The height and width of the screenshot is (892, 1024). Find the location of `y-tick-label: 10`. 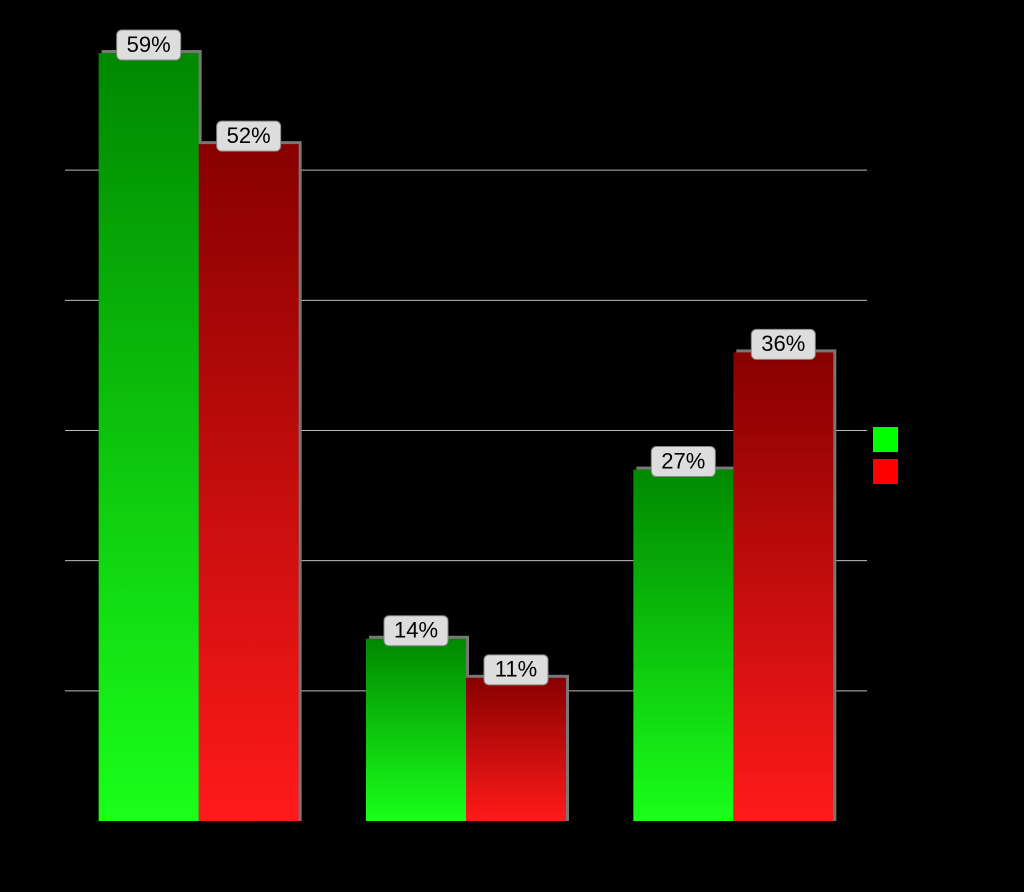

y-tick-label: 10 is located at coordinates (45, 689).